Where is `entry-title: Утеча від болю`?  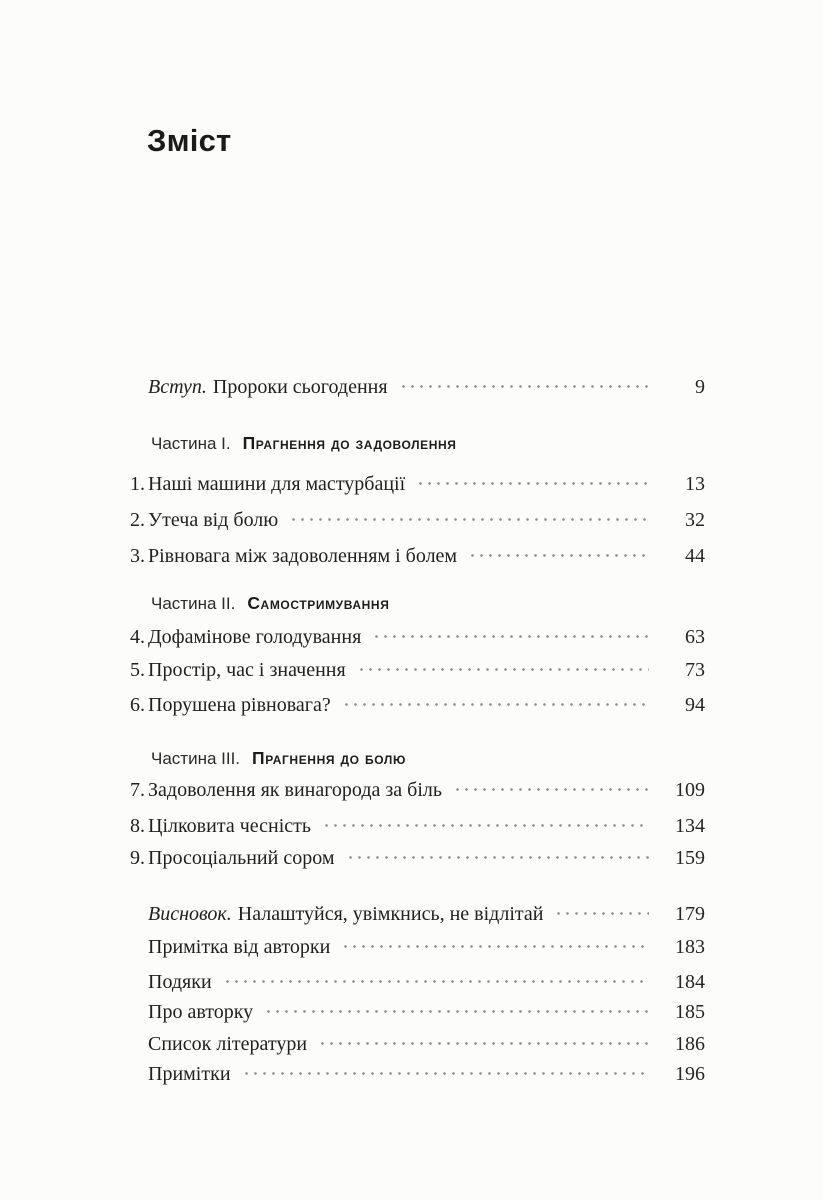
entry-title: Утеча від болю is located at coordinates (213, 520).